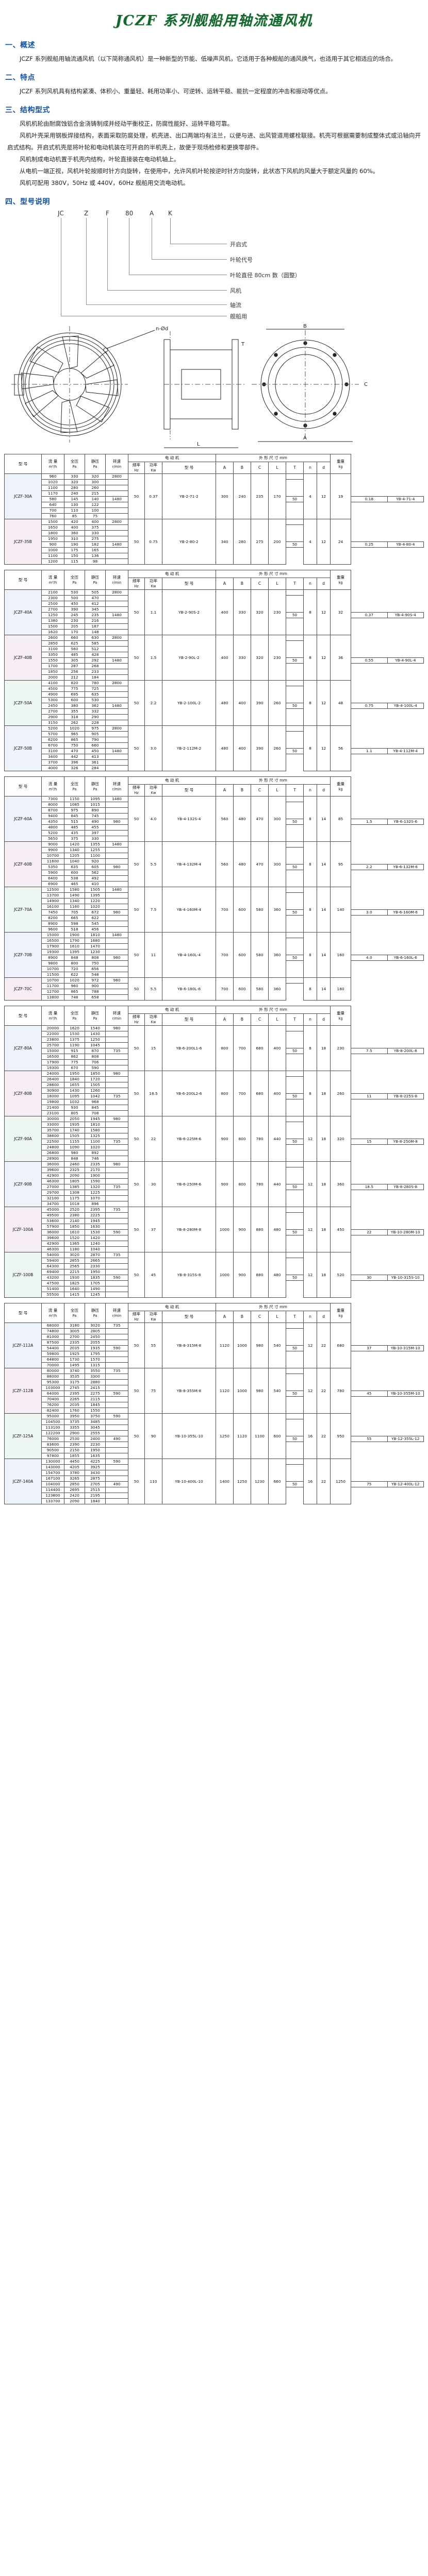  What do you see at coordinates (310, 612) in the screenshot?
I see `table-cell: 8` at bounding box center [310, 612].